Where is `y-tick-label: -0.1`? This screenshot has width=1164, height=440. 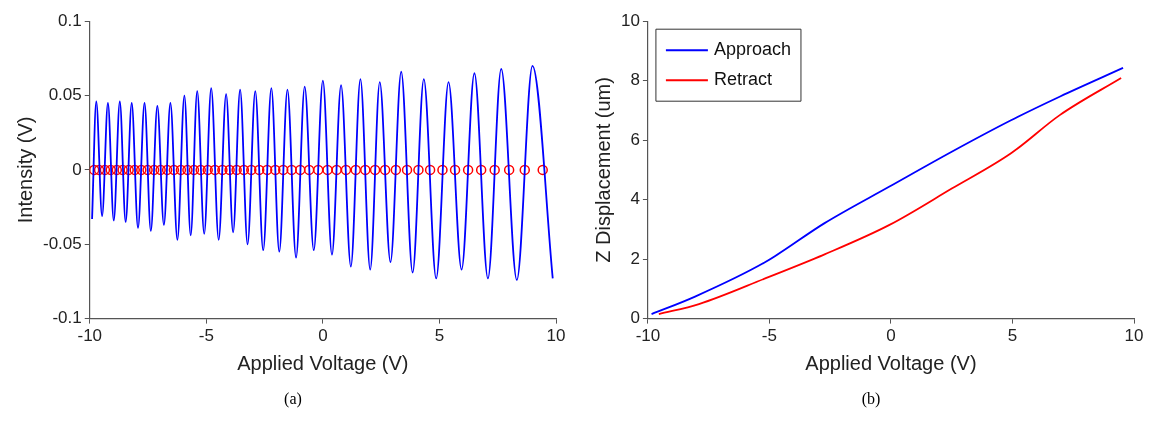
y-tick-label: -0.1 is located at coordinates (67, 318).